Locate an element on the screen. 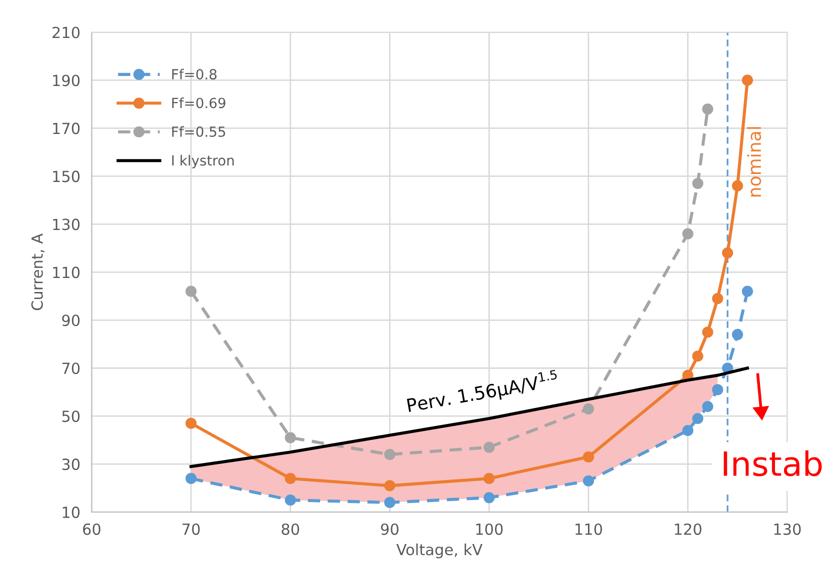 Image resolution: width=826 pixels, height=576 pixels. y-tick-label: 50 is located at coordinates (71, 416).